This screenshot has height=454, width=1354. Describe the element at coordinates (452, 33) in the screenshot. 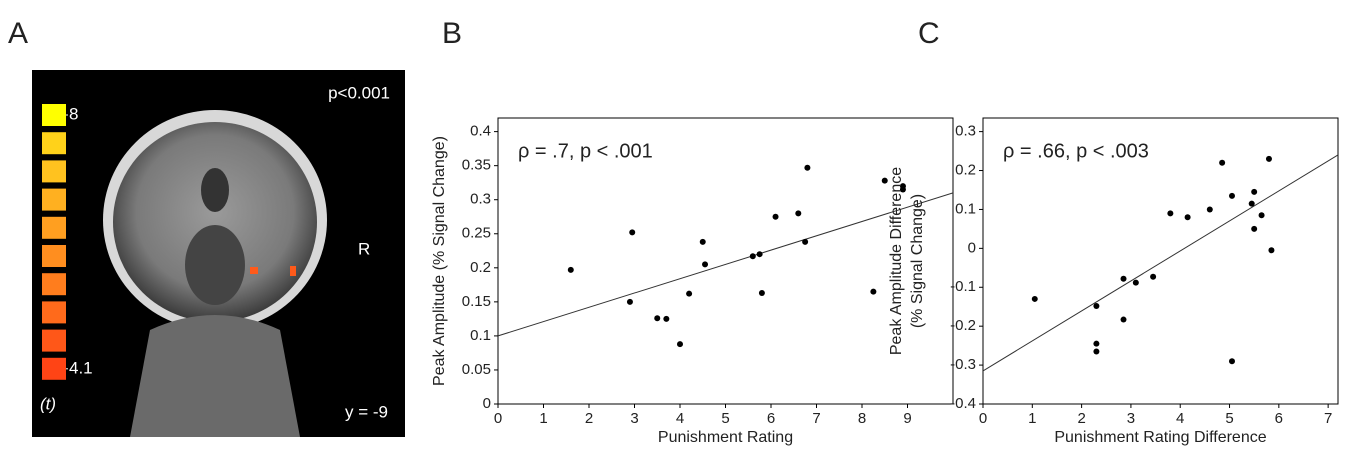

I see `panel-letter: B` at that location.